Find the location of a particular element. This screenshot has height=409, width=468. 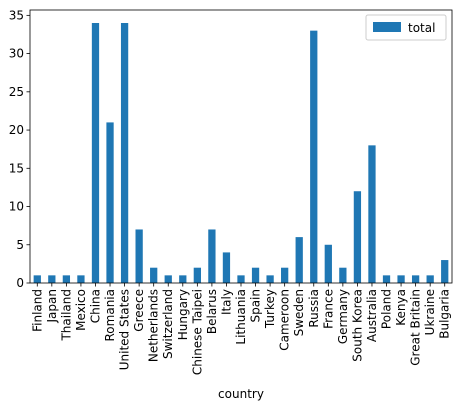

legend: total is located at coordinates (406, 27).